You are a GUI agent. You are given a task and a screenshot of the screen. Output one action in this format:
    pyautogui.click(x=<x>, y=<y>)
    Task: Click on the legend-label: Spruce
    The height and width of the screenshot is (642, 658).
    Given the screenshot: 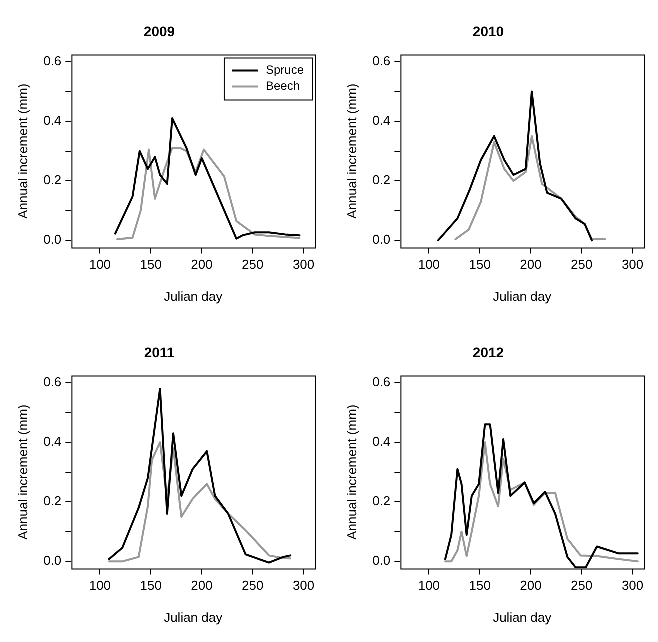 What is the action you would take?
    pyautogui.click(x=285, y=70)
    